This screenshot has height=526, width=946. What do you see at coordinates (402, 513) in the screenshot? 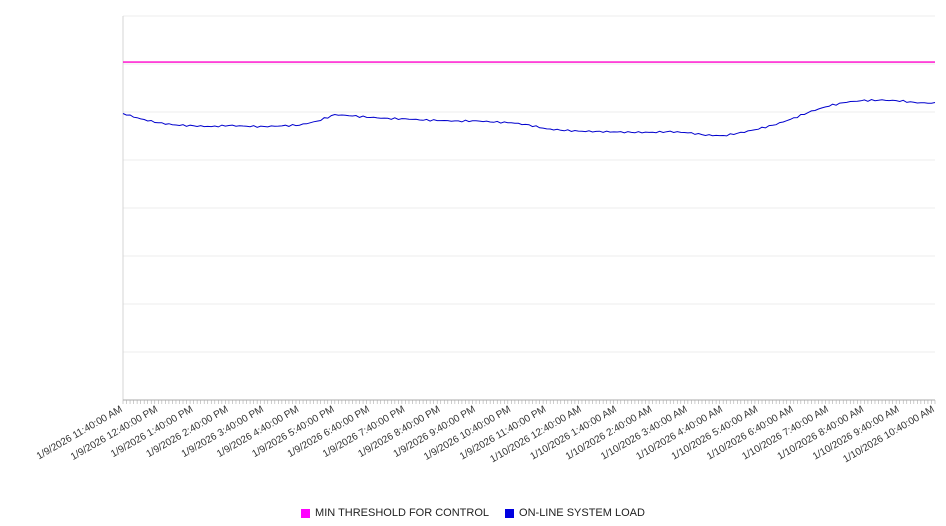
I see `legend-label-min-threshold: MIN THRESHOLD FOR CONTROL` at bounding box center [402, 513].